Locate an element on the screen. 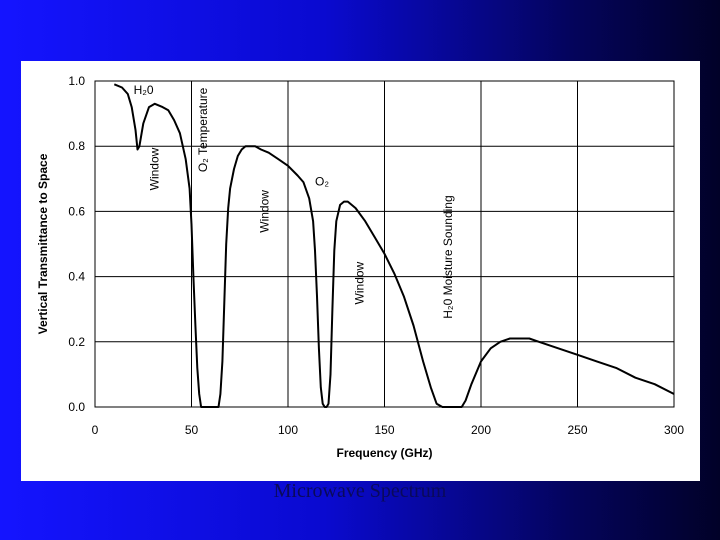  x-tick-label: 0 is located at coordinates (95, 430).